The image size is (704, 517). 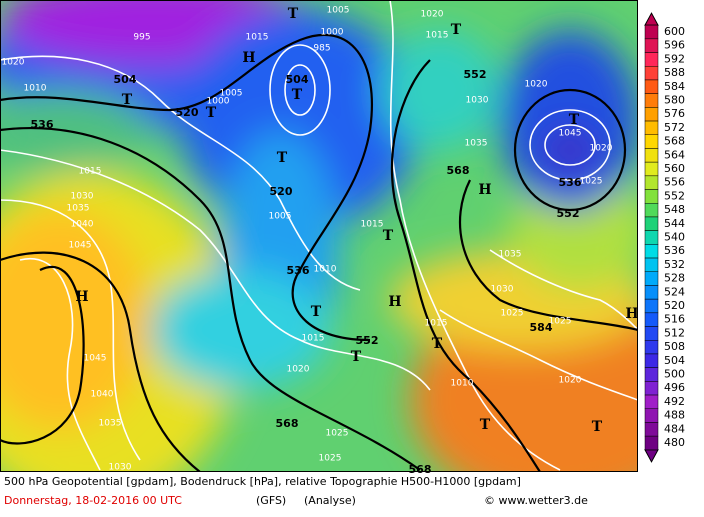 I want to click on colorbar-label: 552, so click(x=674, y=195).